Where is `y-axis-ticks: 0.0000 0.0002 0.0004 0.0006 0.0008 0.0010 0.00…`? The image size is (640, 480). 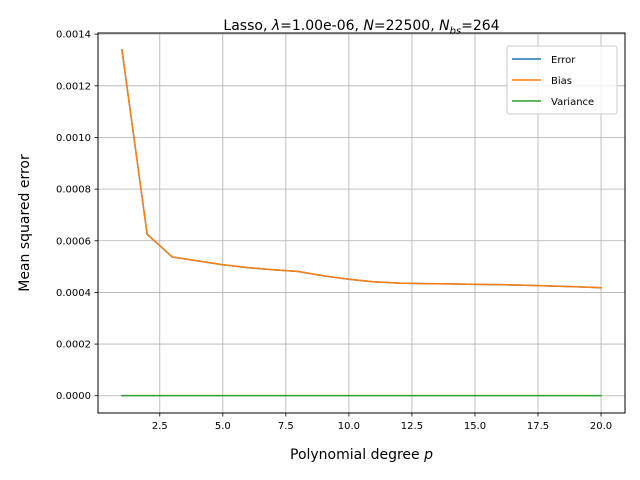
y-axis-ticks: 0.0000 0.0002 0.0004 0.0006 0.0008 0.0010 0.00… is located at coordinates (77, 216).